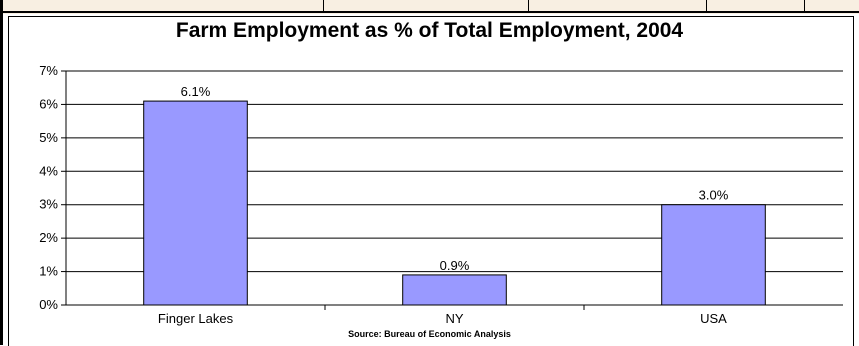  I want to click on bar-ny, so click(454, 290).